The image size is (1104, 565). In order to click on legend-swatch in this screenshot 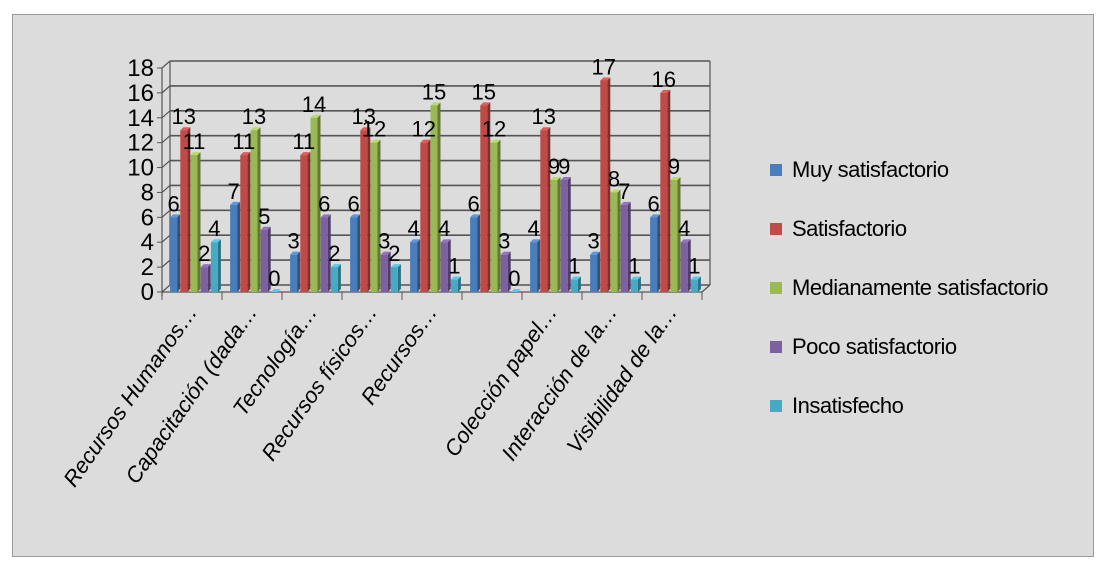, I will do `click(776, 287)`.